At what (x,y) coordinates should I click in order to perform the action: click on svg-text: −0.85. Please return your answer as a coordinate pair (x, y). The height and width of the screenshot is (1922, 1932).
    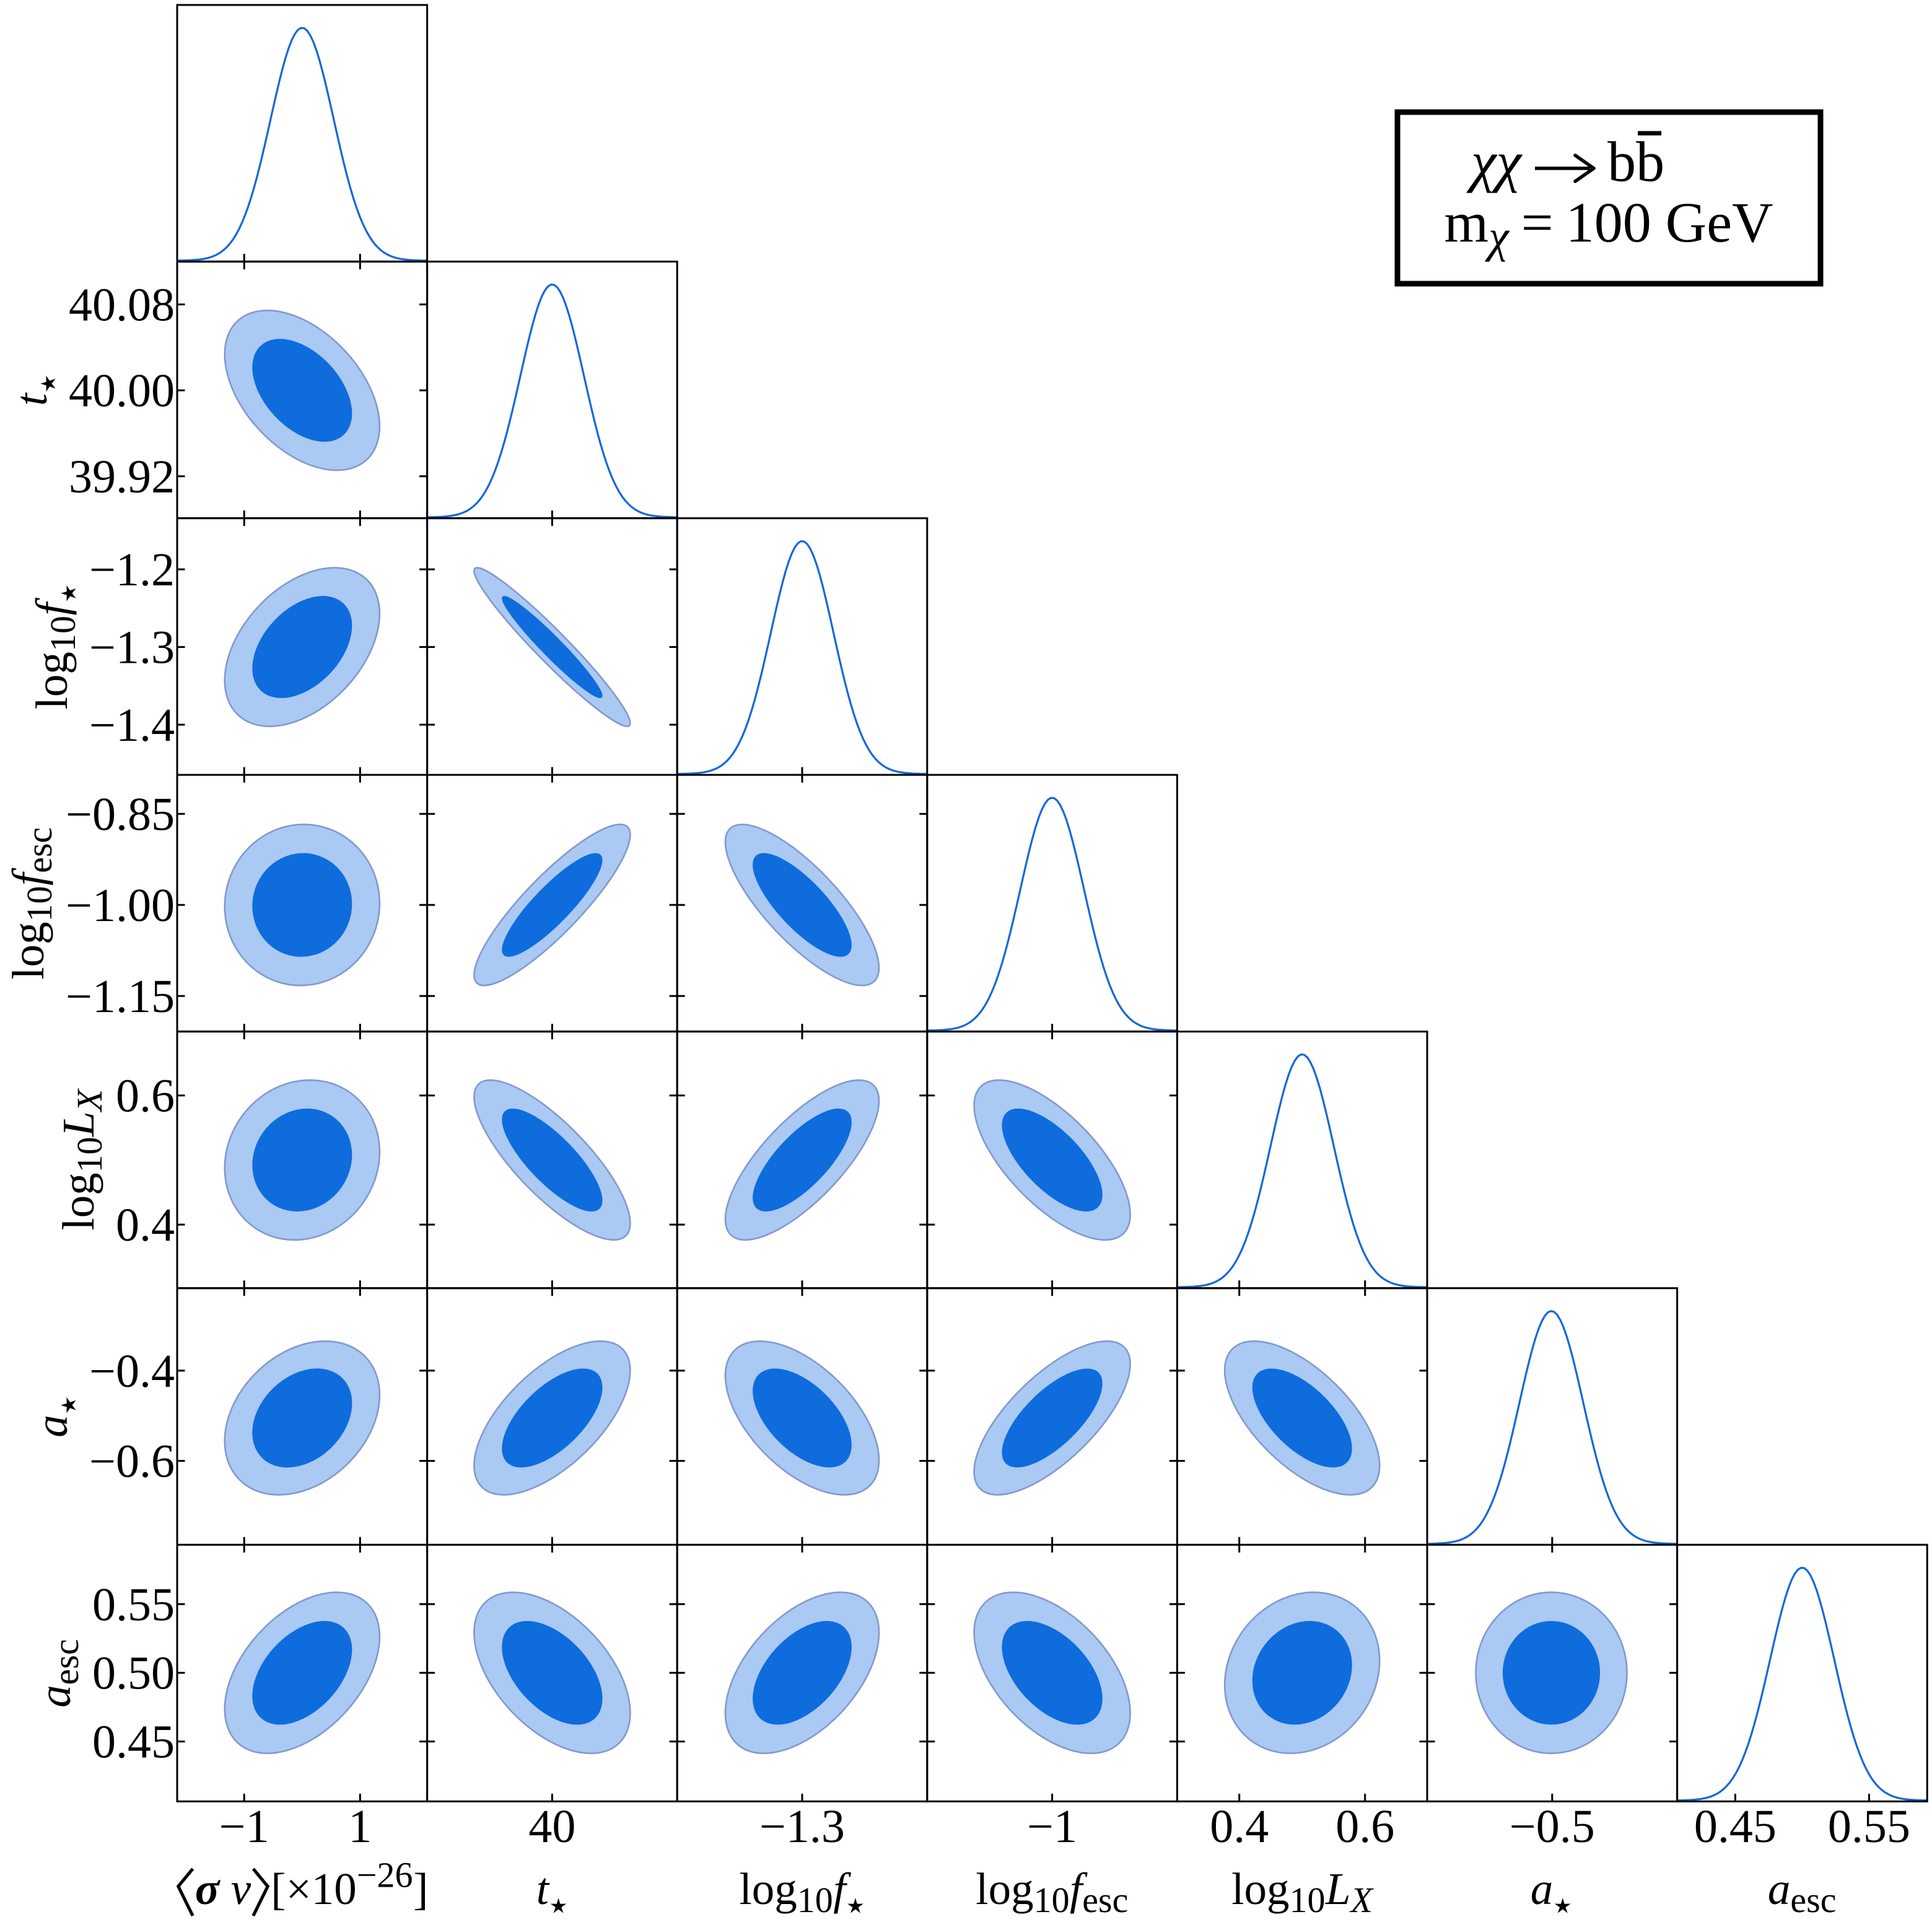
    Looking at the image, I should click on (120, 814).